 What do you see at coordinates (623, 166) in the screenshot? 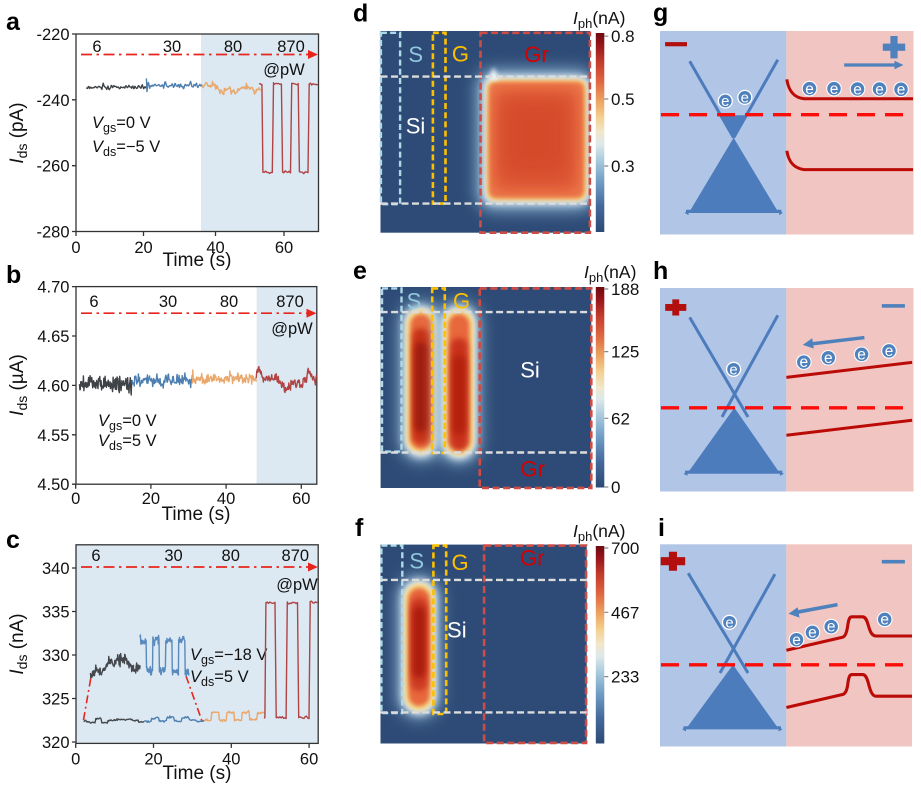
I see `svg-text: 0.3` at bounding box center [623, 166].